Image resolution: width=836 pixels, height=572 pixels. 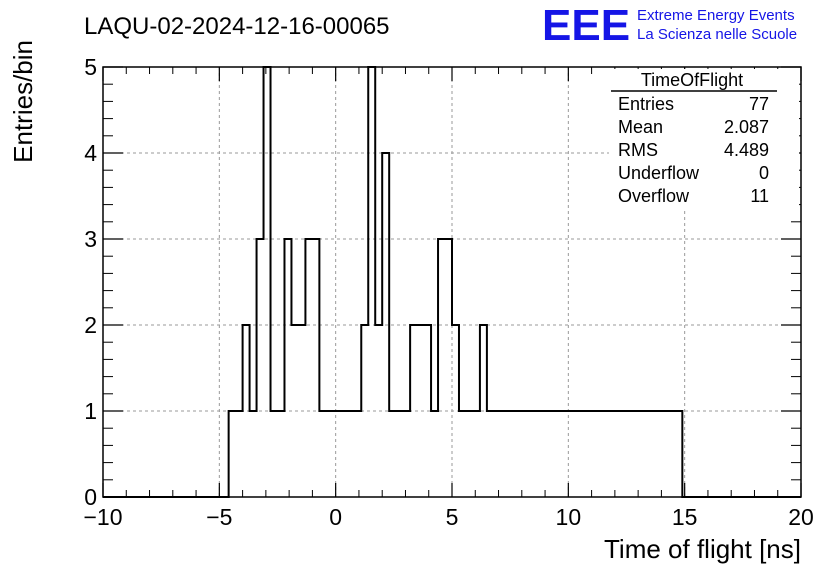 What do you see at coordinates (90, 153) in the screenshot?
I see `y-tick-label: 4` at bounding box center [90, 153].